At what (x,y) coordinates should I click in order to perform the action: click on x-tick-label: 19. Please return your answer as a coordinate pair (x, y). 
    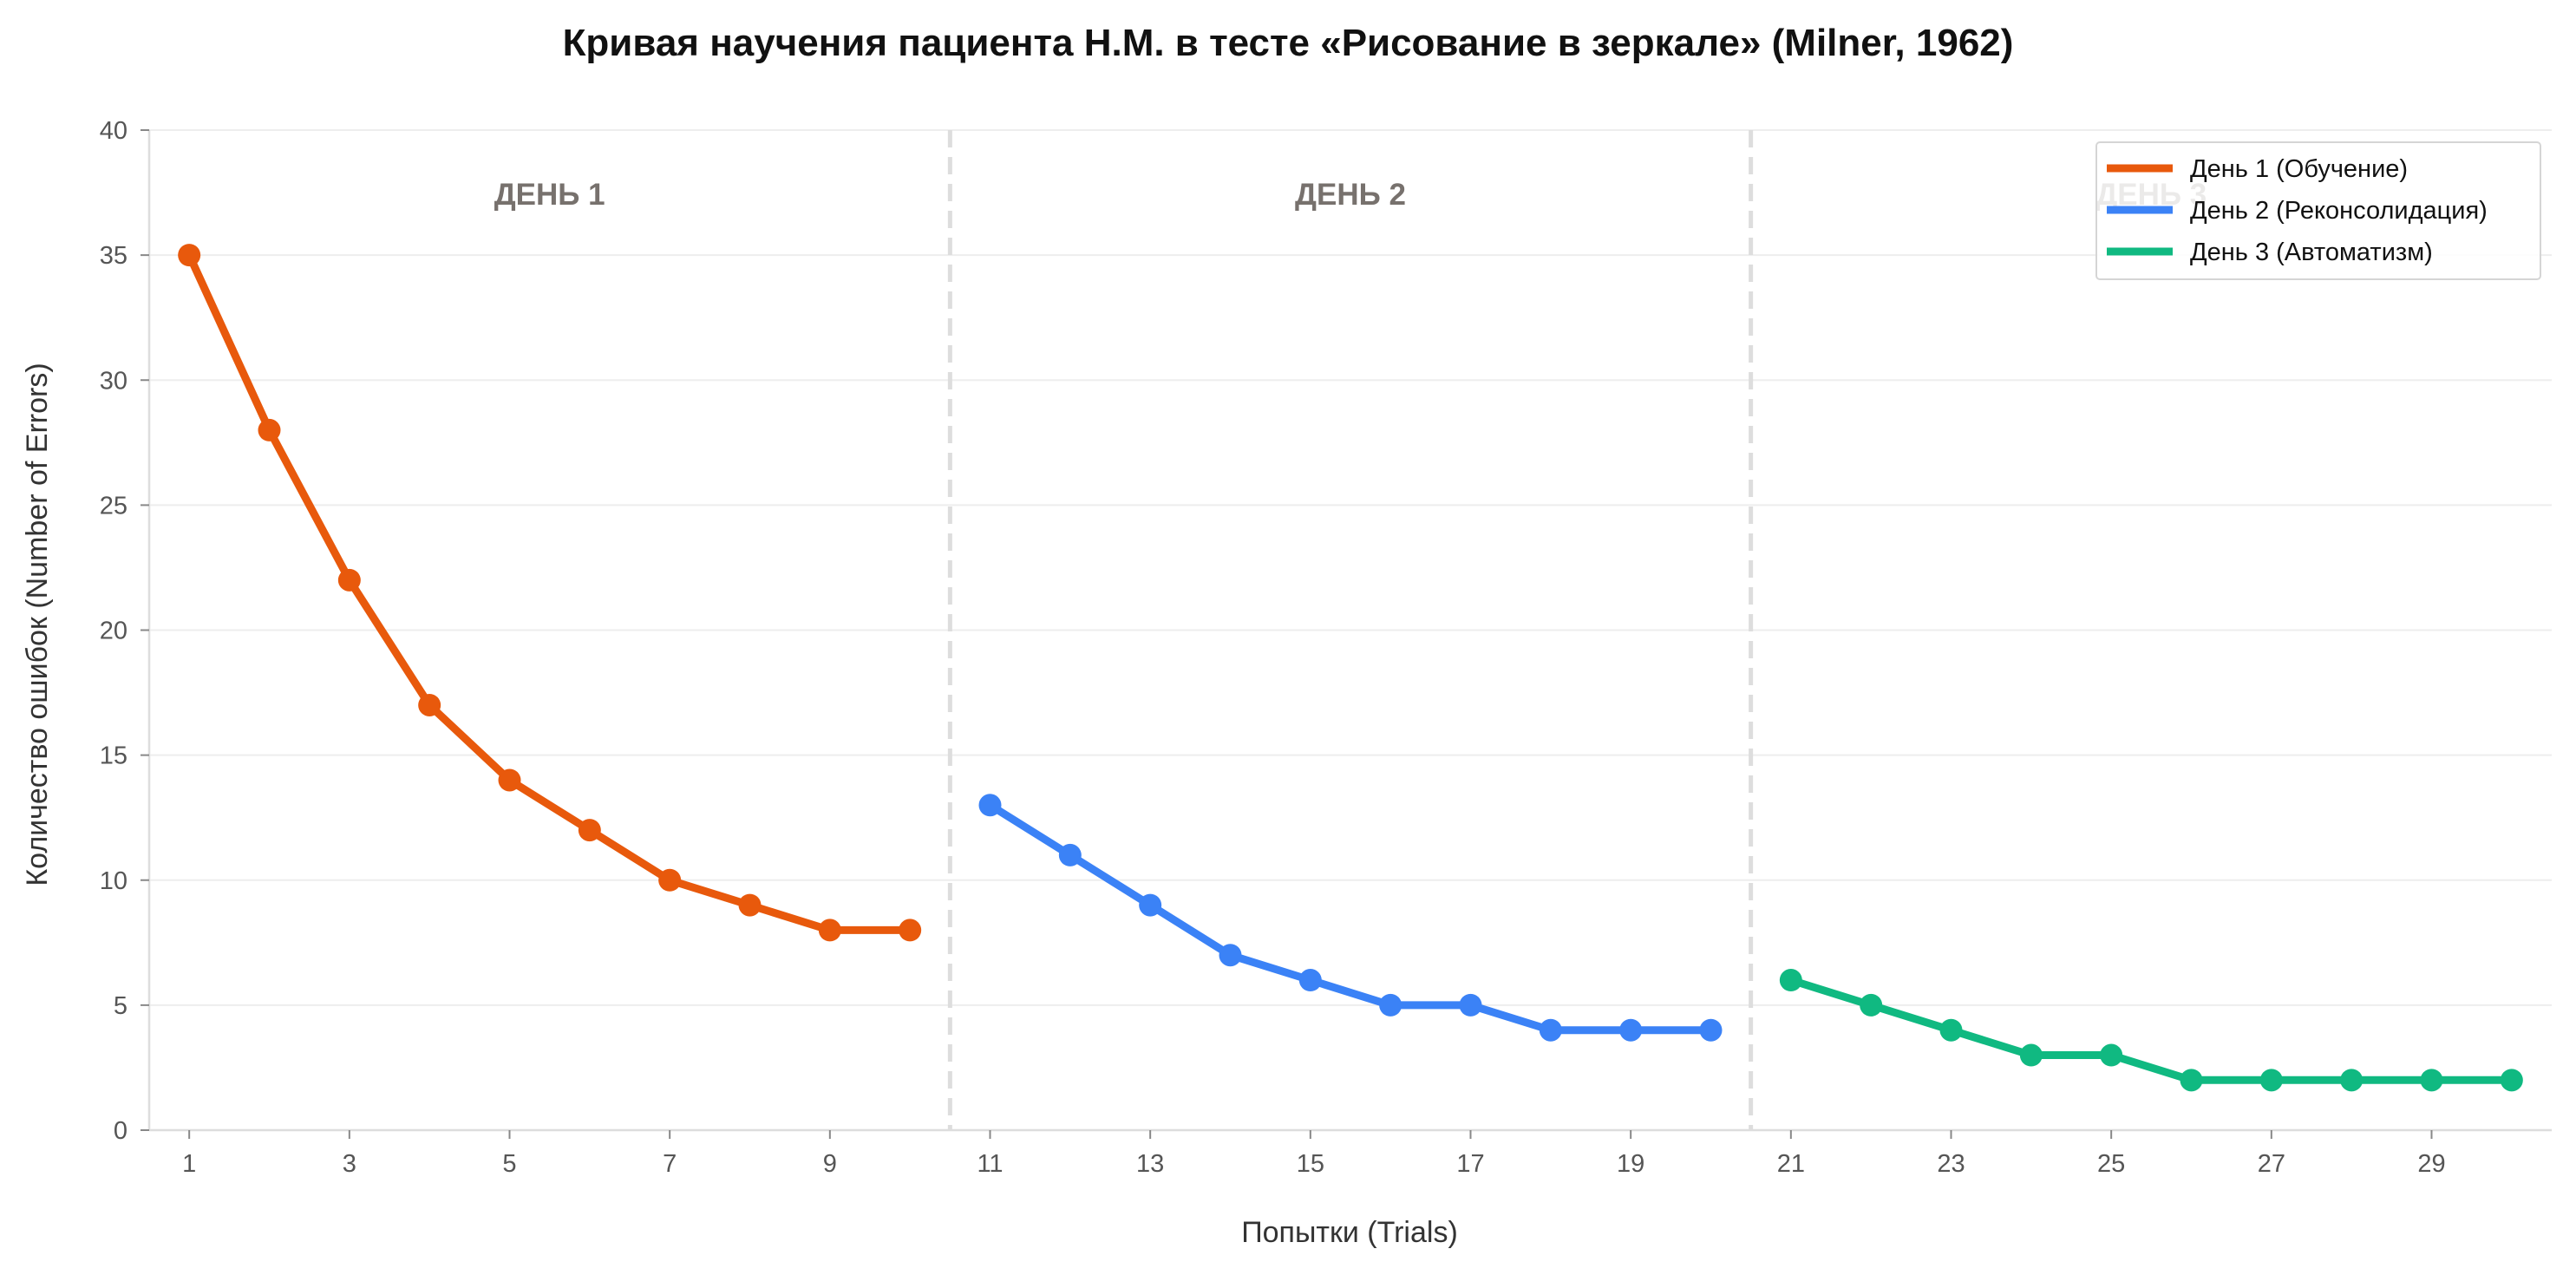
    Looking at the image, I should click on (1630, 1164).